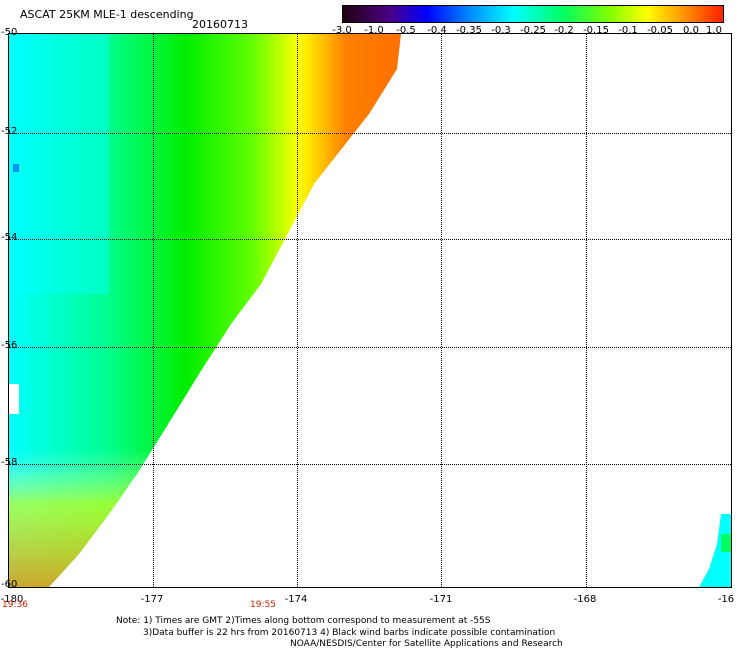 The image size is (740, 650). What do you see at coordinates (9, 584) in the screenshot?
I see `lat-label: -60` at bounding box center [9, 584].